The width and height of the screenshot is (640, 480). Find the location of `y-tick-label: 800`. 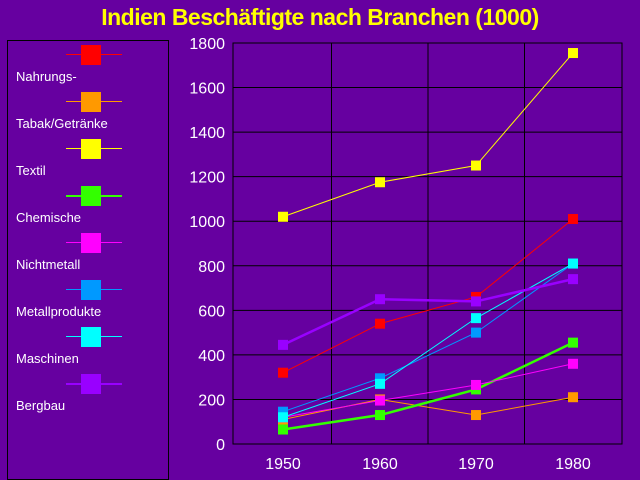

y-tick-label: 800 is located at coordinates (211, 267).